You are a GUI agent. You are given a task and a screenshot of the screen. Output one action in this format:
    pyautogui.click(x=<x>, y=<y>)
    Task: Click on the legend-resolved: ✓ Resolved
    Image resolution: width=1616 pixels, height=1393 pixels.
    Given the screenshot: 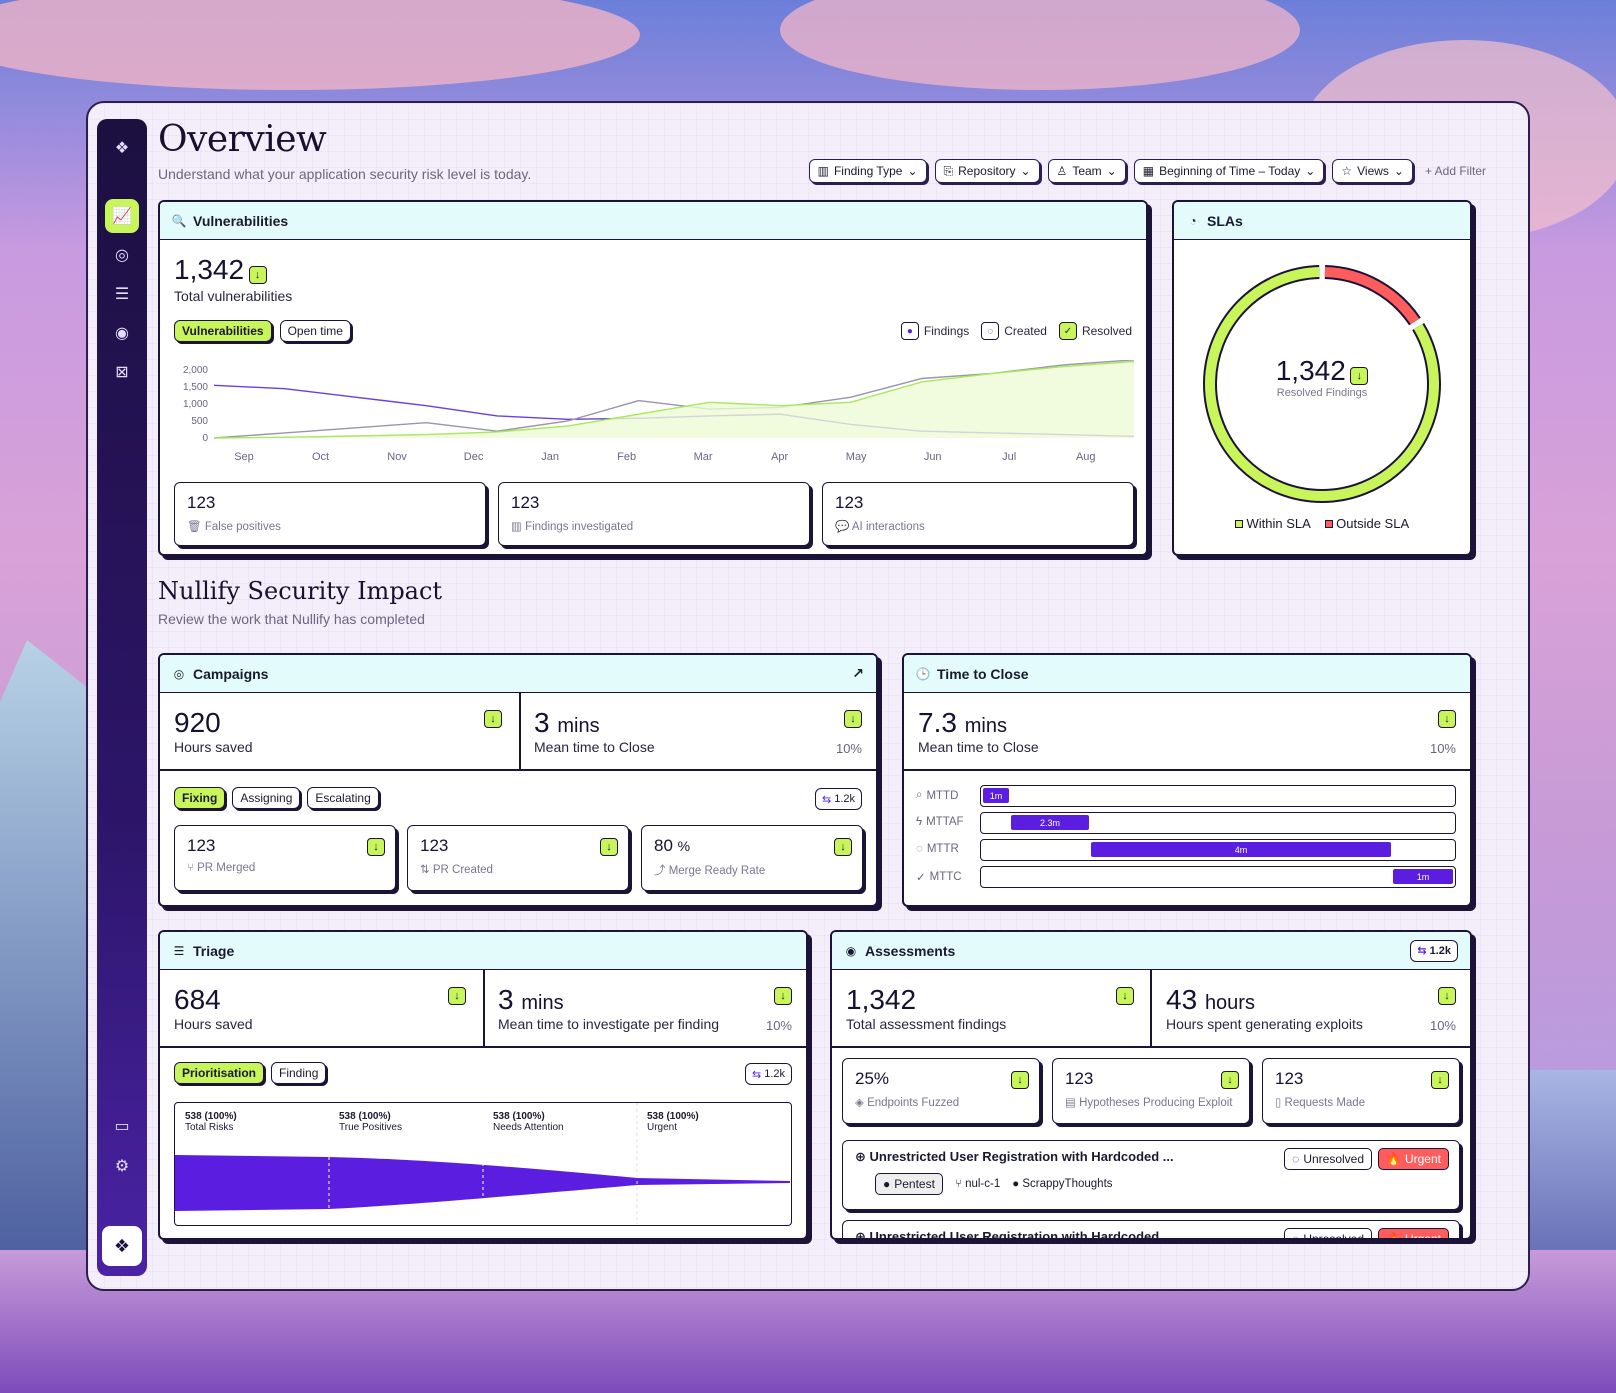 What is the action you would take?
    pyautogui.click(x=1095, y=331)
    